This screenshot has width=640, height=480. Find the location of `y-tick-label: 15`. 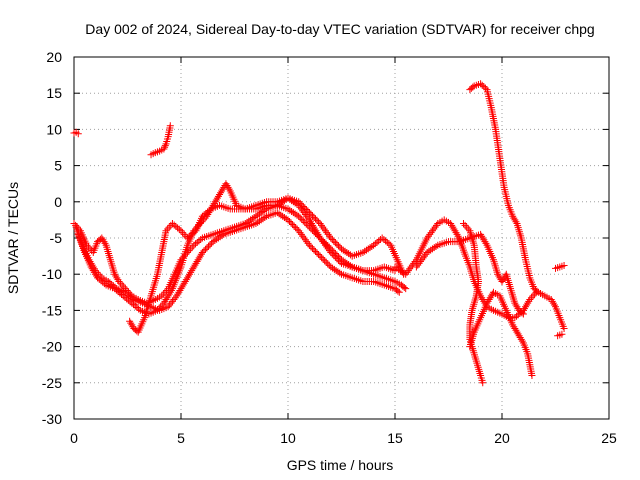

y-tick-label: 15 is located at coordinates (54, 93).